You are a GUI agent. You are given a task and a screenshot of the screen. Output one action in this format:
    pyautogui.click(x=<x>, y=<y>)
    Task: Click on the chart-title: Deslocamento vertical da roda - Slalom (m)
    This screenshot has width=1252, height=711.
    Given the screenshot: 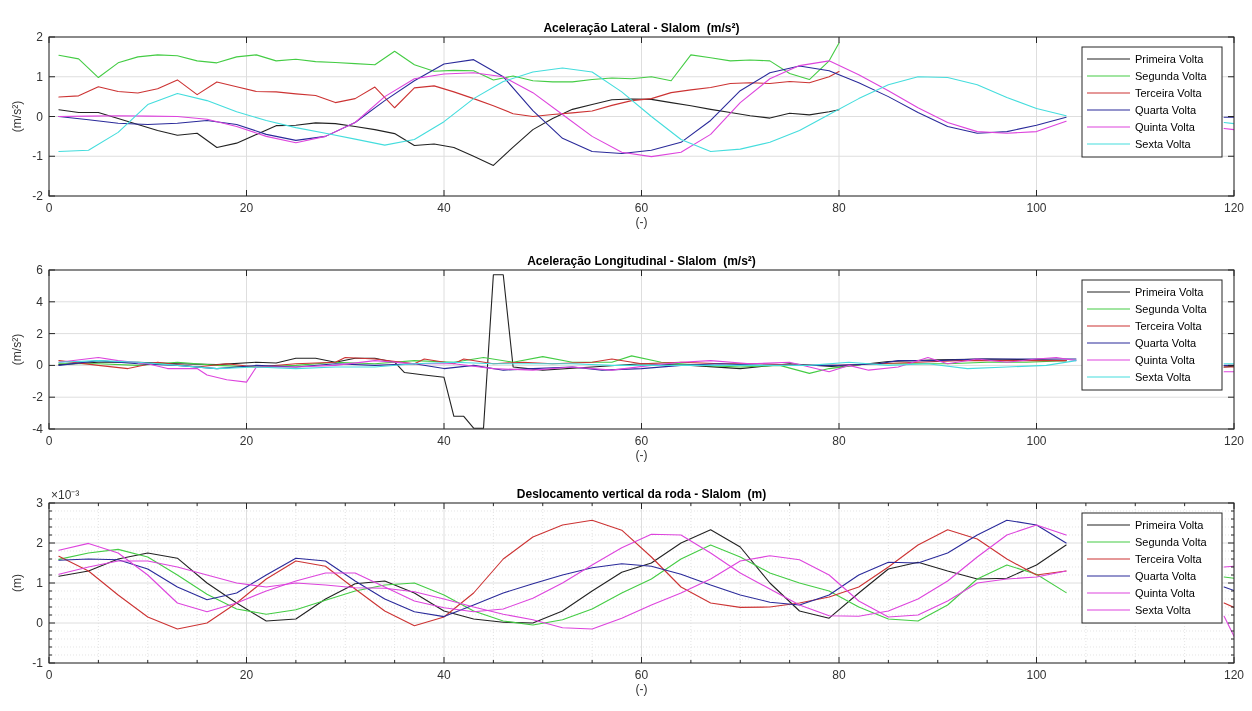 What is the action you would take?
    pyautogui.click(x=641, y=494)
    